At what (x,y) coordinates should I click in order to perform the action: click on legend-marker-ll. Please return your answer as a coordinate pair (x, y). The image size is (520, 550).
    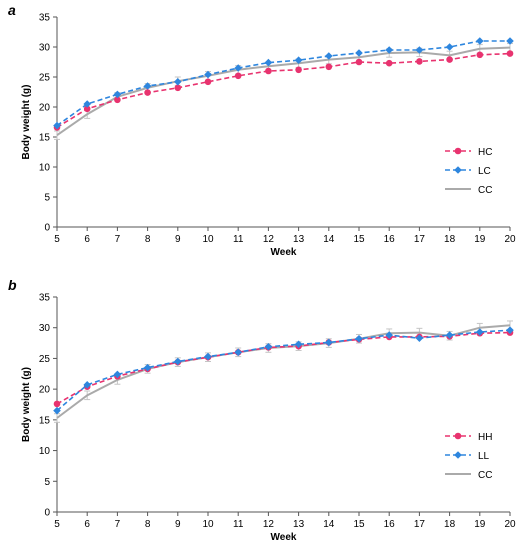
    Looking at the image, I should click on (458, 455).